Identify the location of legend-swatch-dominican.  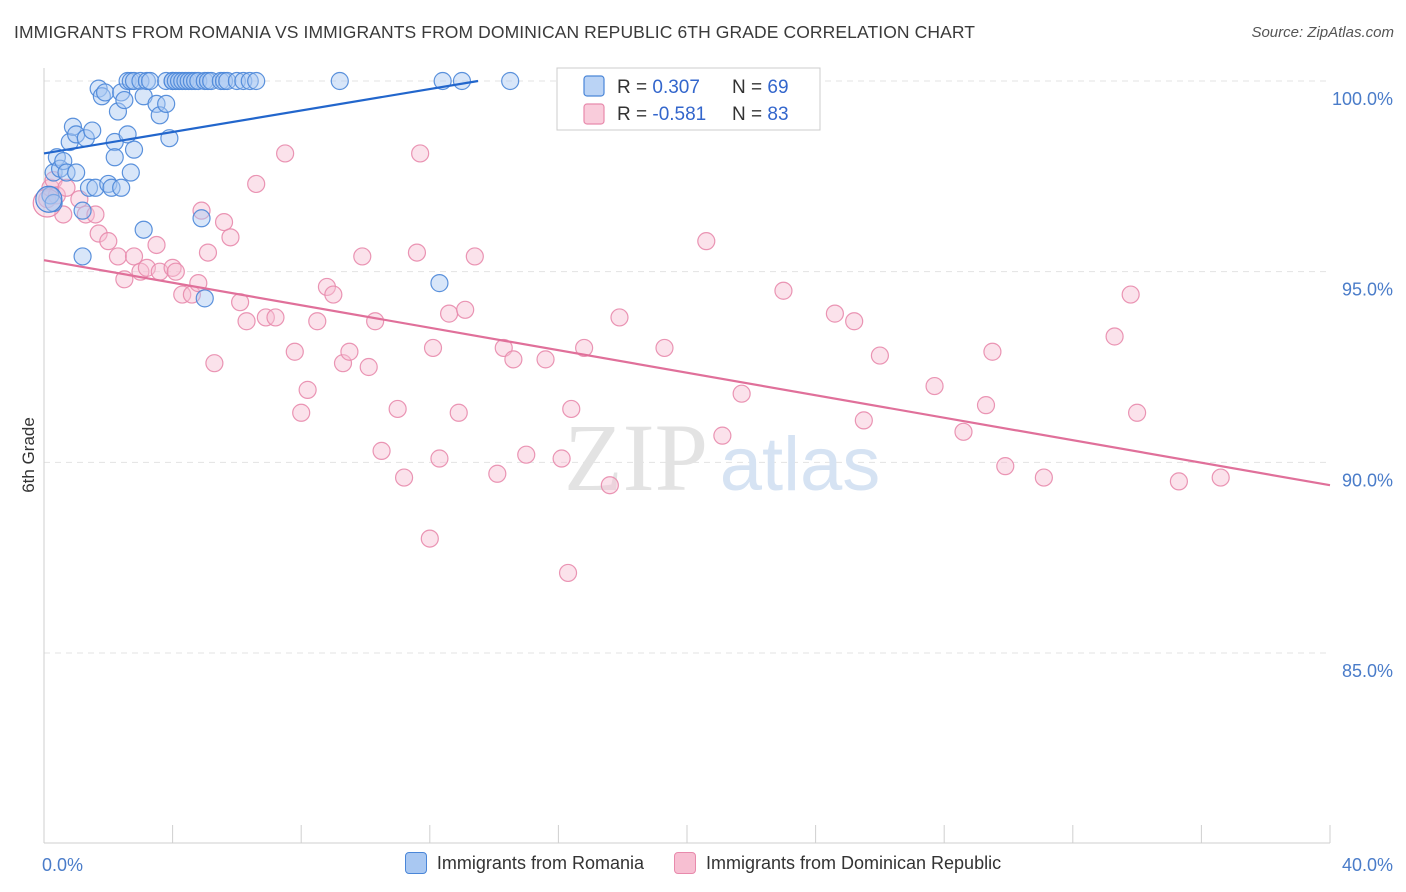
(684, 863).